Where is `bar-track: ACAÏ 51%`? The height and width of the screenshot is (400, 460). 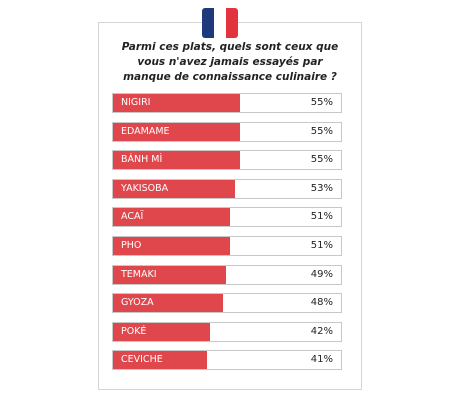
bar-track: ACAÏ 51% is located at coordinates (227, 217).